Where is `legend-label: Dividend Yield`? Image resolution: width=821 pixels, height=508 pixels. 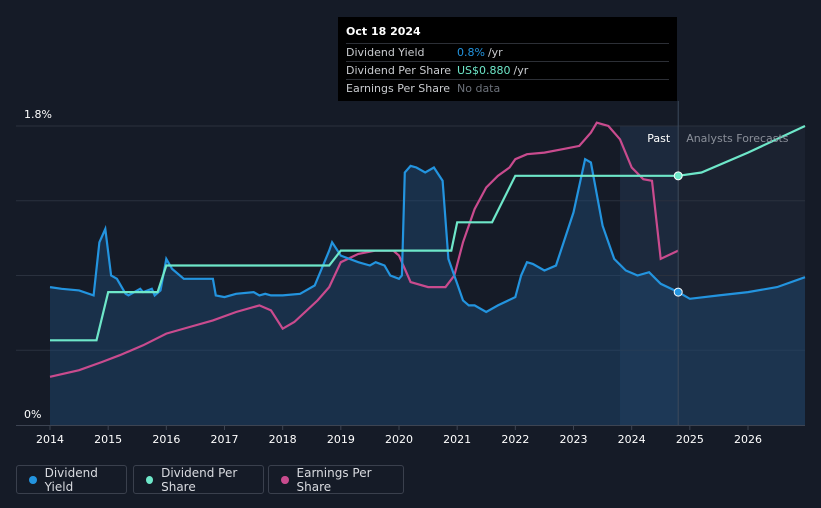 legend-label: Dividend Yield is located at coordinates (71, 479).